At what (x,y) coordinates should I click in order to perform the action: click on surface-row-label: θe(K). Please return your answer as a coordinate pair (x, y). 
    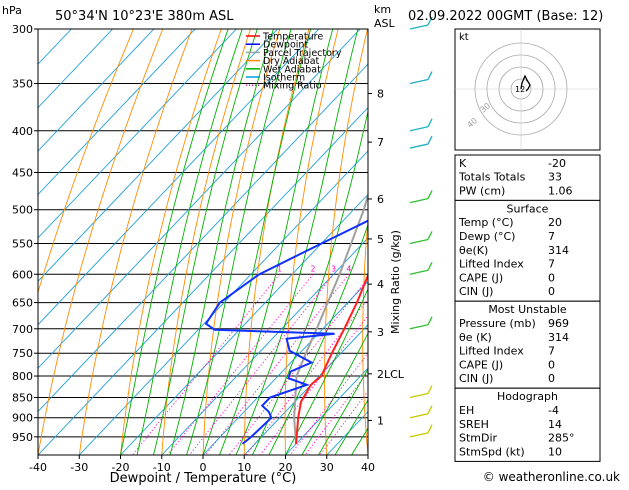
    Looking at the image, I should click on (473, 250).